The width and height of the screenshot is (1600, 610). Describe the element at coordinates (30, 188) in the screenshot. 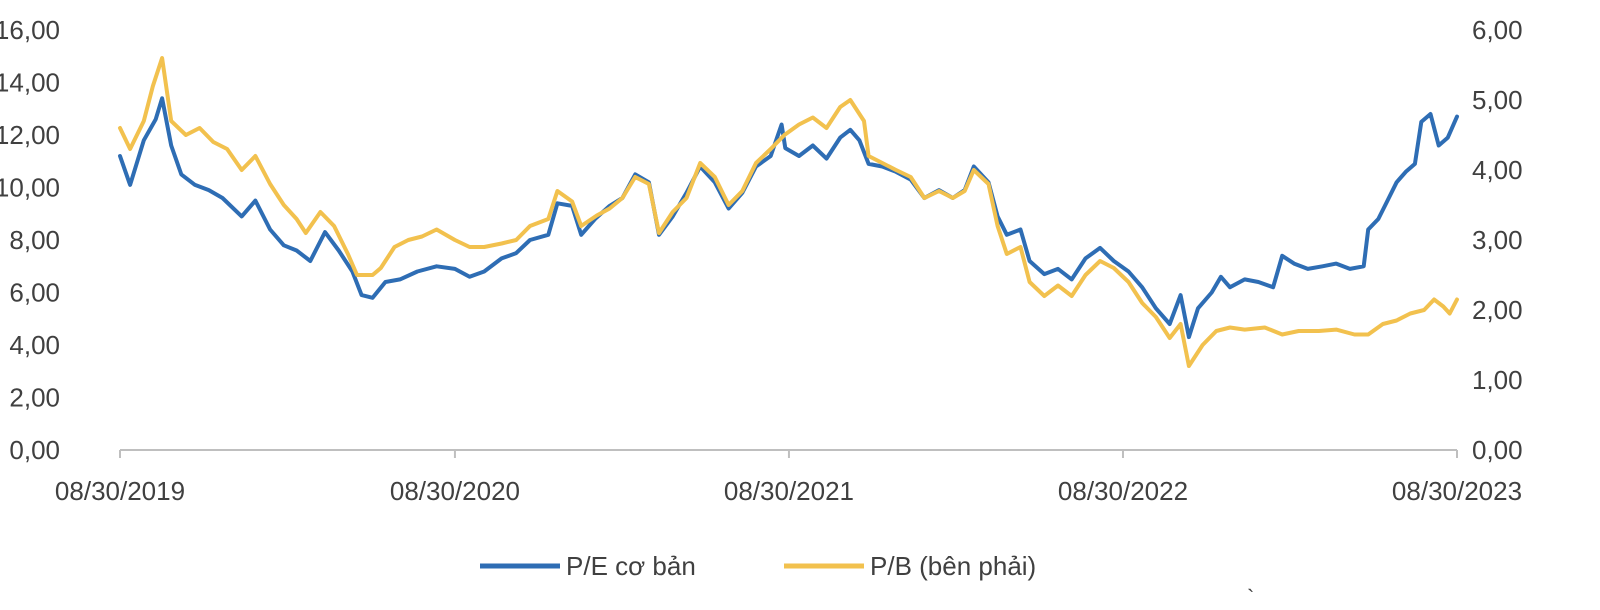

I see `y-left-tick-label: 10,00` at that location.